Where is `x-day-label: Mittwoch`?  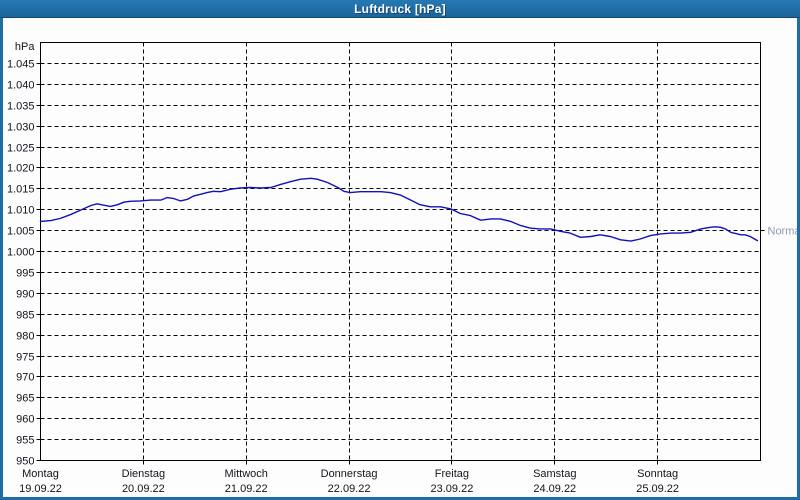 x-day-label: Mittwoch is located at coordinates (246, 474).